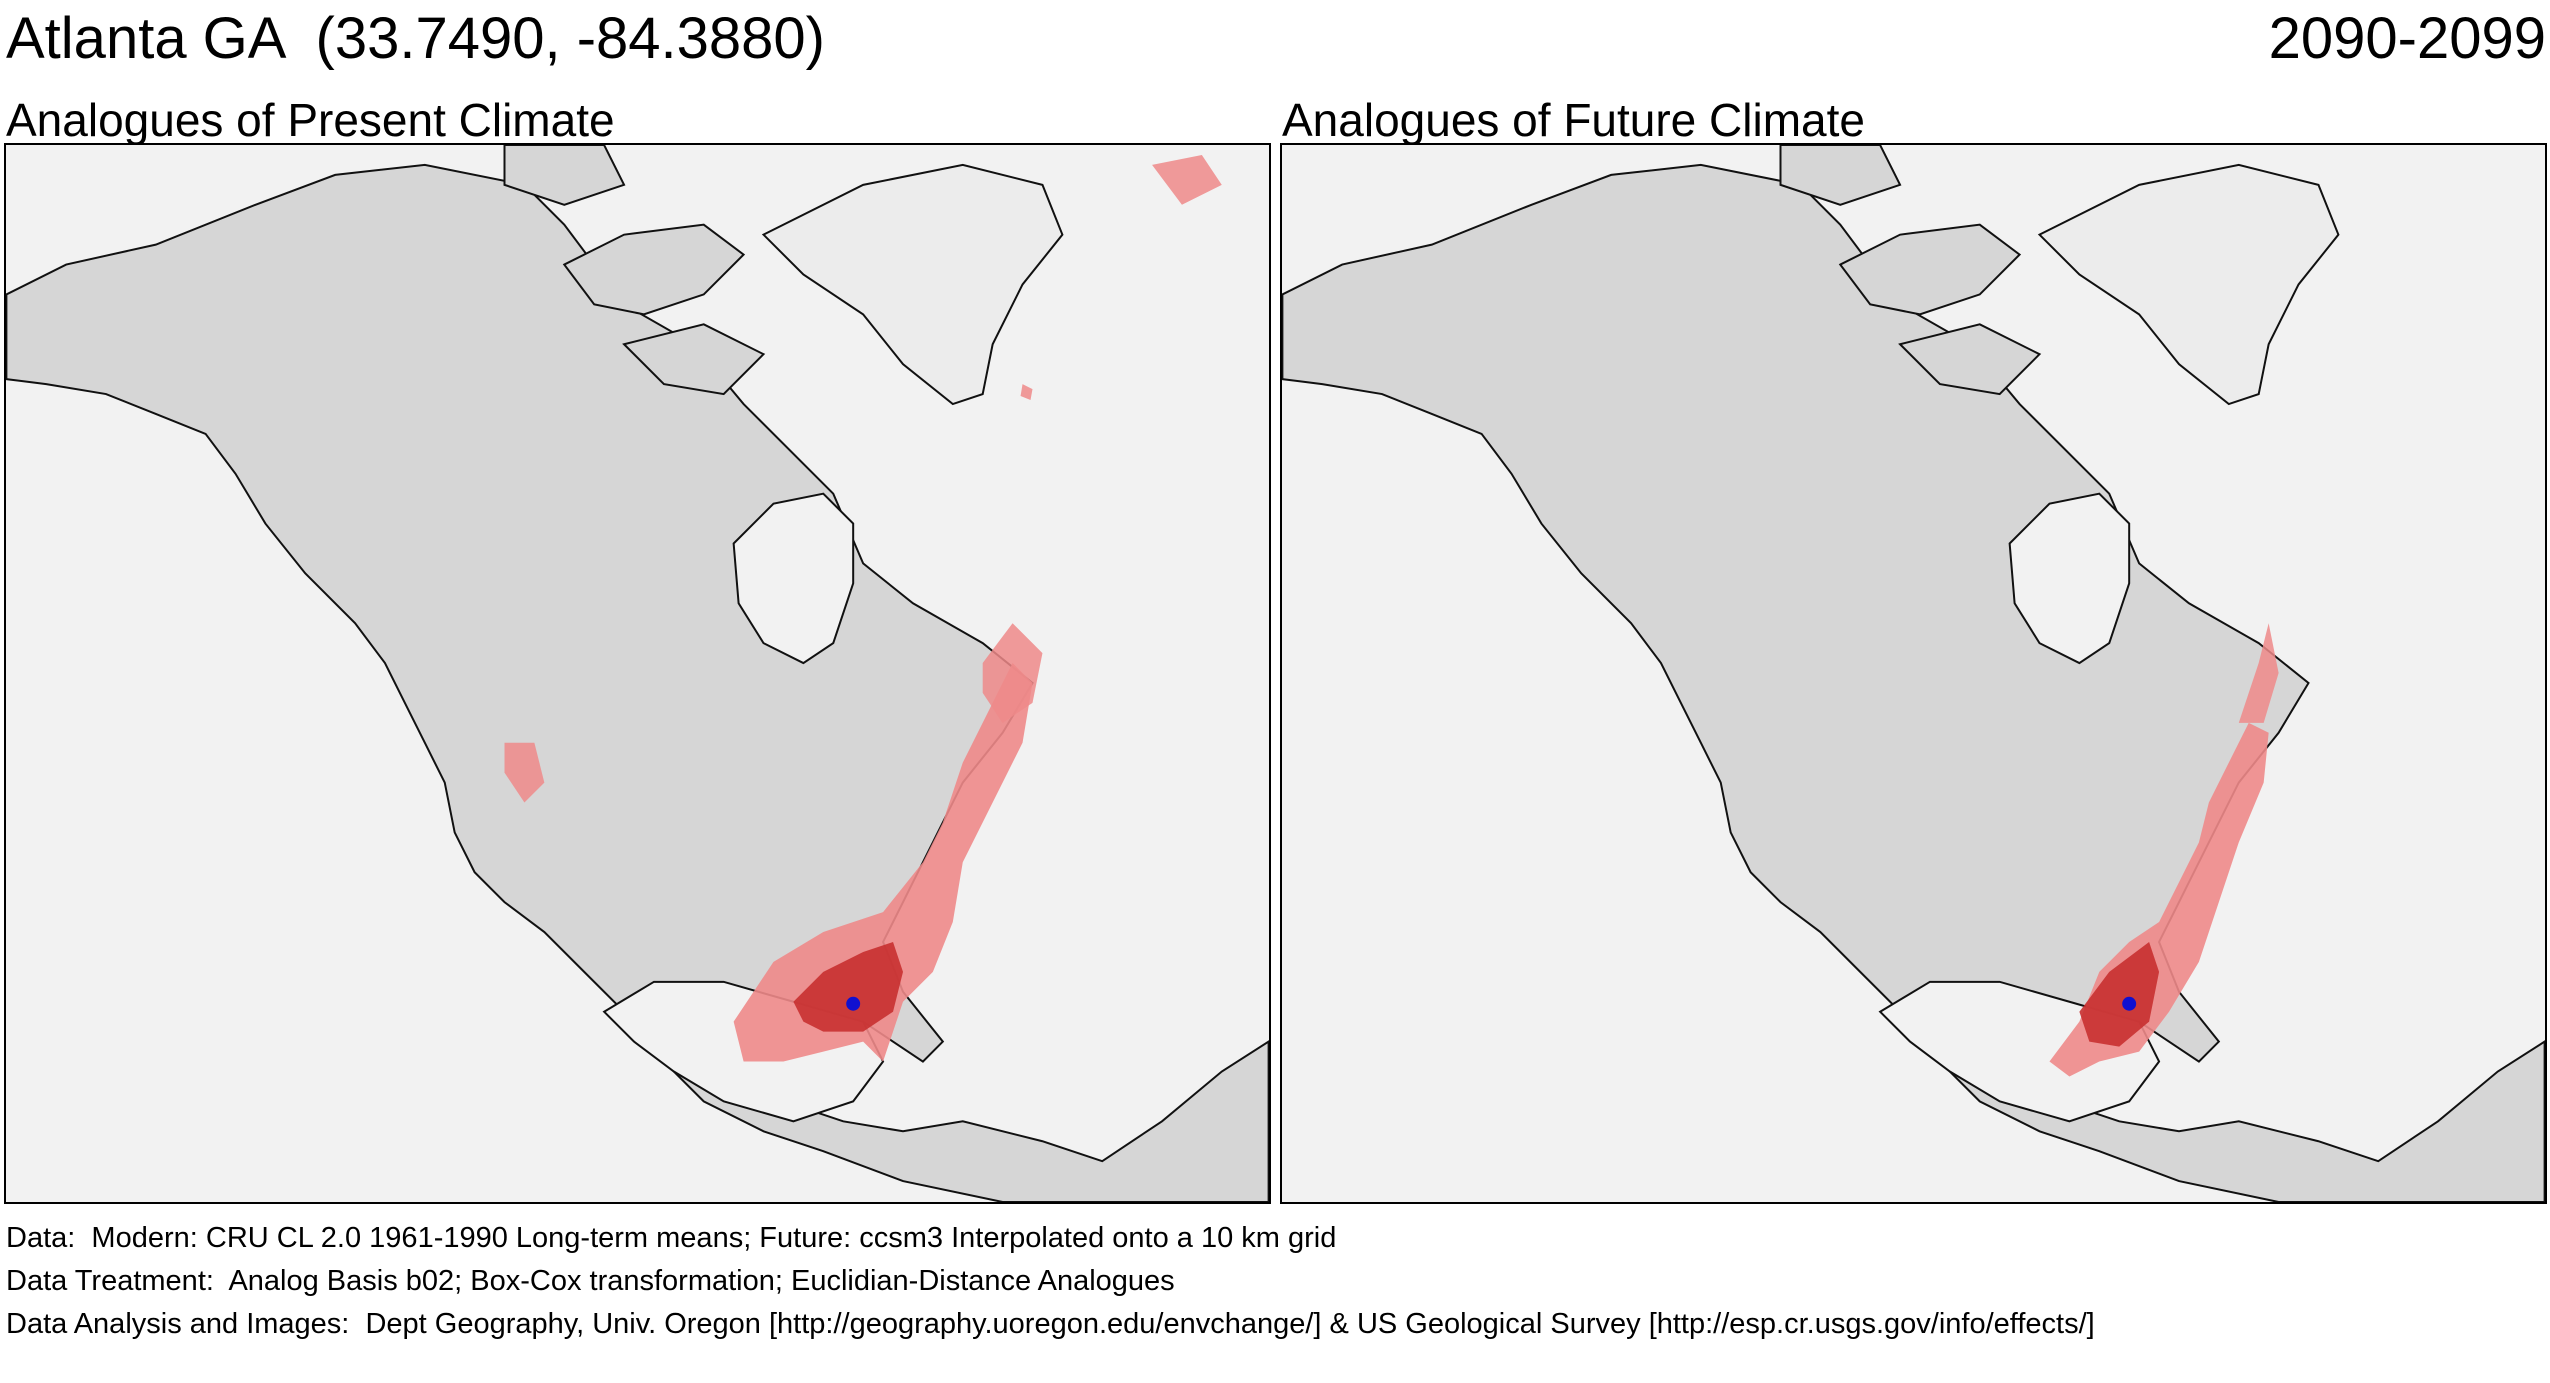 The image size is (2550, 1383). I want to click on future-panel-title: Analogues of Future Climate, so click(1573, 120).